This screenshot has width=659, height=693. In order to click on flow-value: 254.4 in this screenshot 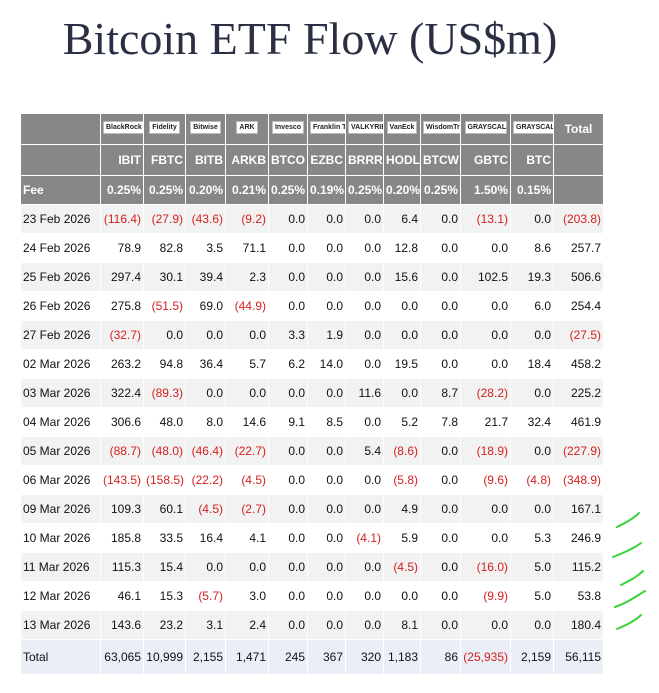, I will do `click(578, 306)`.